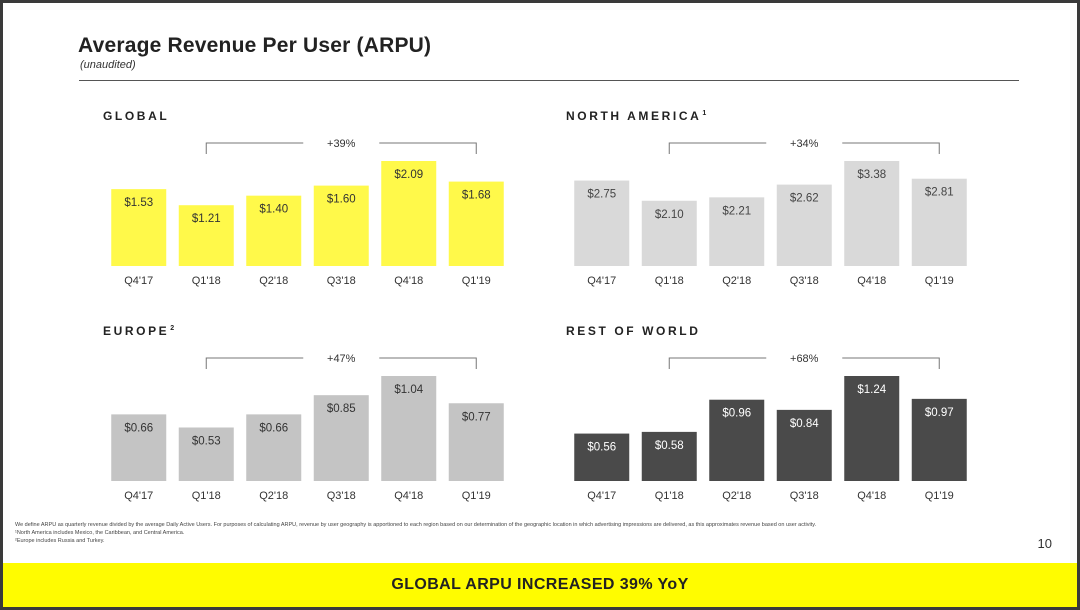 The image size is (1080, 610). What do you see at coordinates (206, 219) in the screenshot?
I see `data-label: $1.21` at bounding box center [206, 219].